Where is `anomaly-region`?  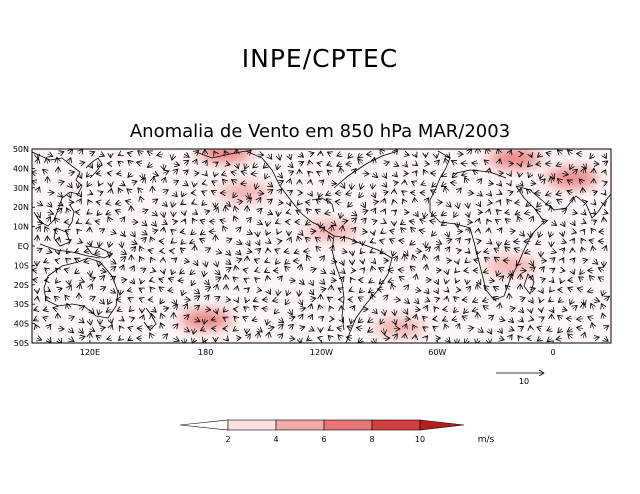
anomaly-region is located at coordinates (244, 191).